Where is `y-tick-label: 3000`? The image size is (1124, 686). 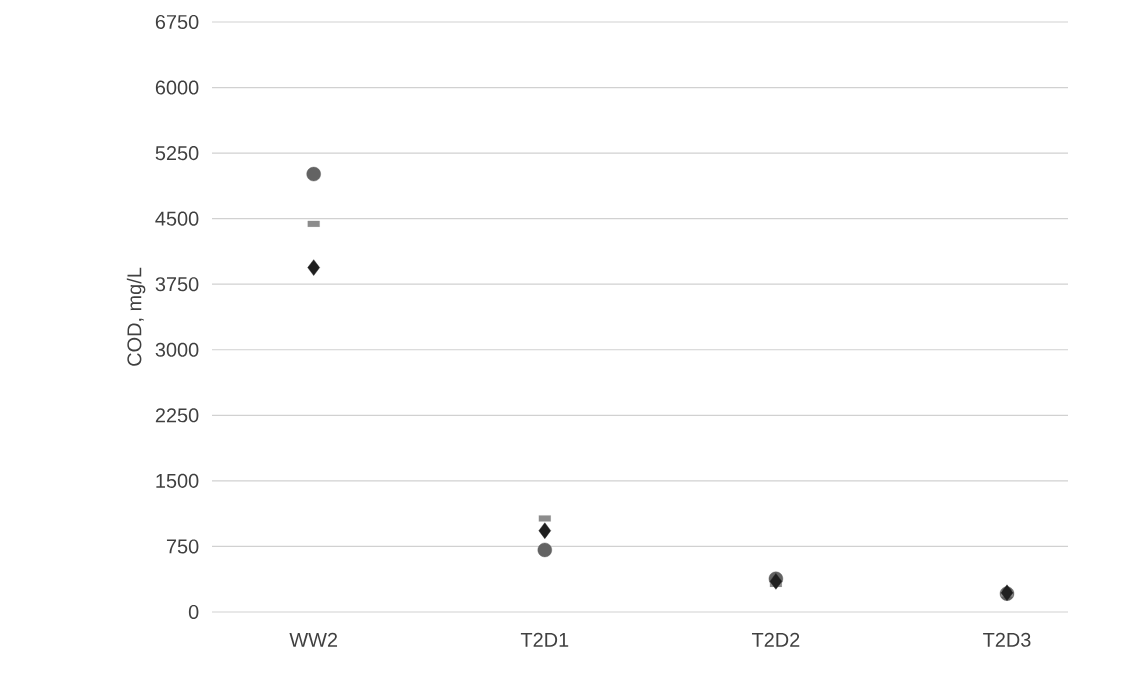 y-tick-label: 3000 is located at coordinates (177, 349).